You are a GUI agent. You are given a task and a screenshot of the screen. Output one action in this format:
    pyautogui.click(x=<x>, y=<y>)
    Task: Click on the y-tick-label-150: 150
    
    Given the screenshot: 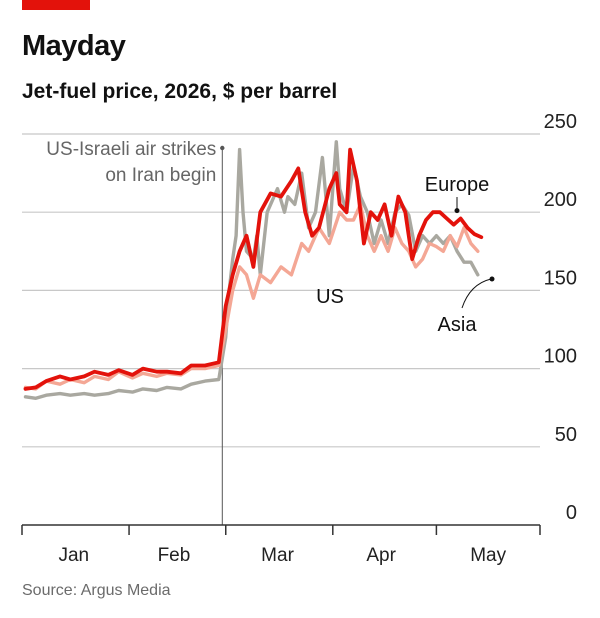 What is the action you would take?
    pyautogui.click(x=560, y=278)
    